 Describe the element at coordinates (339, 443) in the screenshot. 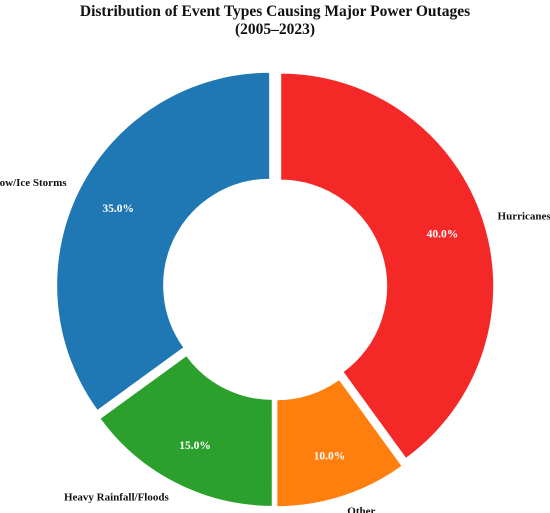

I see `slice-other` at that location.